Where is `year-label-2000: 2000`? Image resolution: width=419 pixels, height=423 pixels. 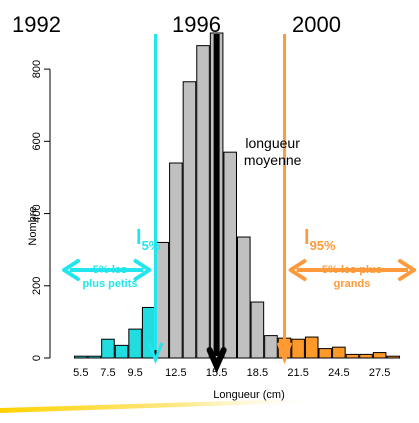
year-label-2000: 2000 is located at coordinates (316, 24).